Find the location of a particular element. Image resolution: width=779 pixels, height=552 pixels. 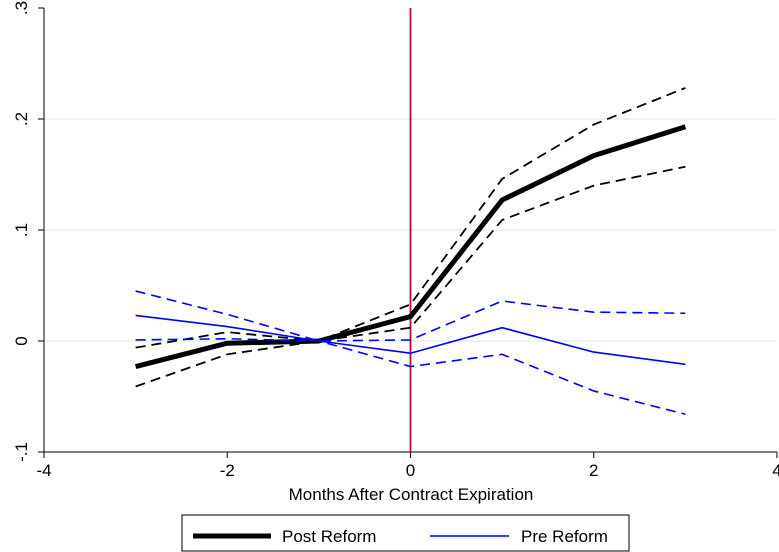

y-tick-label-4: .3 is located at coordinates (21, 8).